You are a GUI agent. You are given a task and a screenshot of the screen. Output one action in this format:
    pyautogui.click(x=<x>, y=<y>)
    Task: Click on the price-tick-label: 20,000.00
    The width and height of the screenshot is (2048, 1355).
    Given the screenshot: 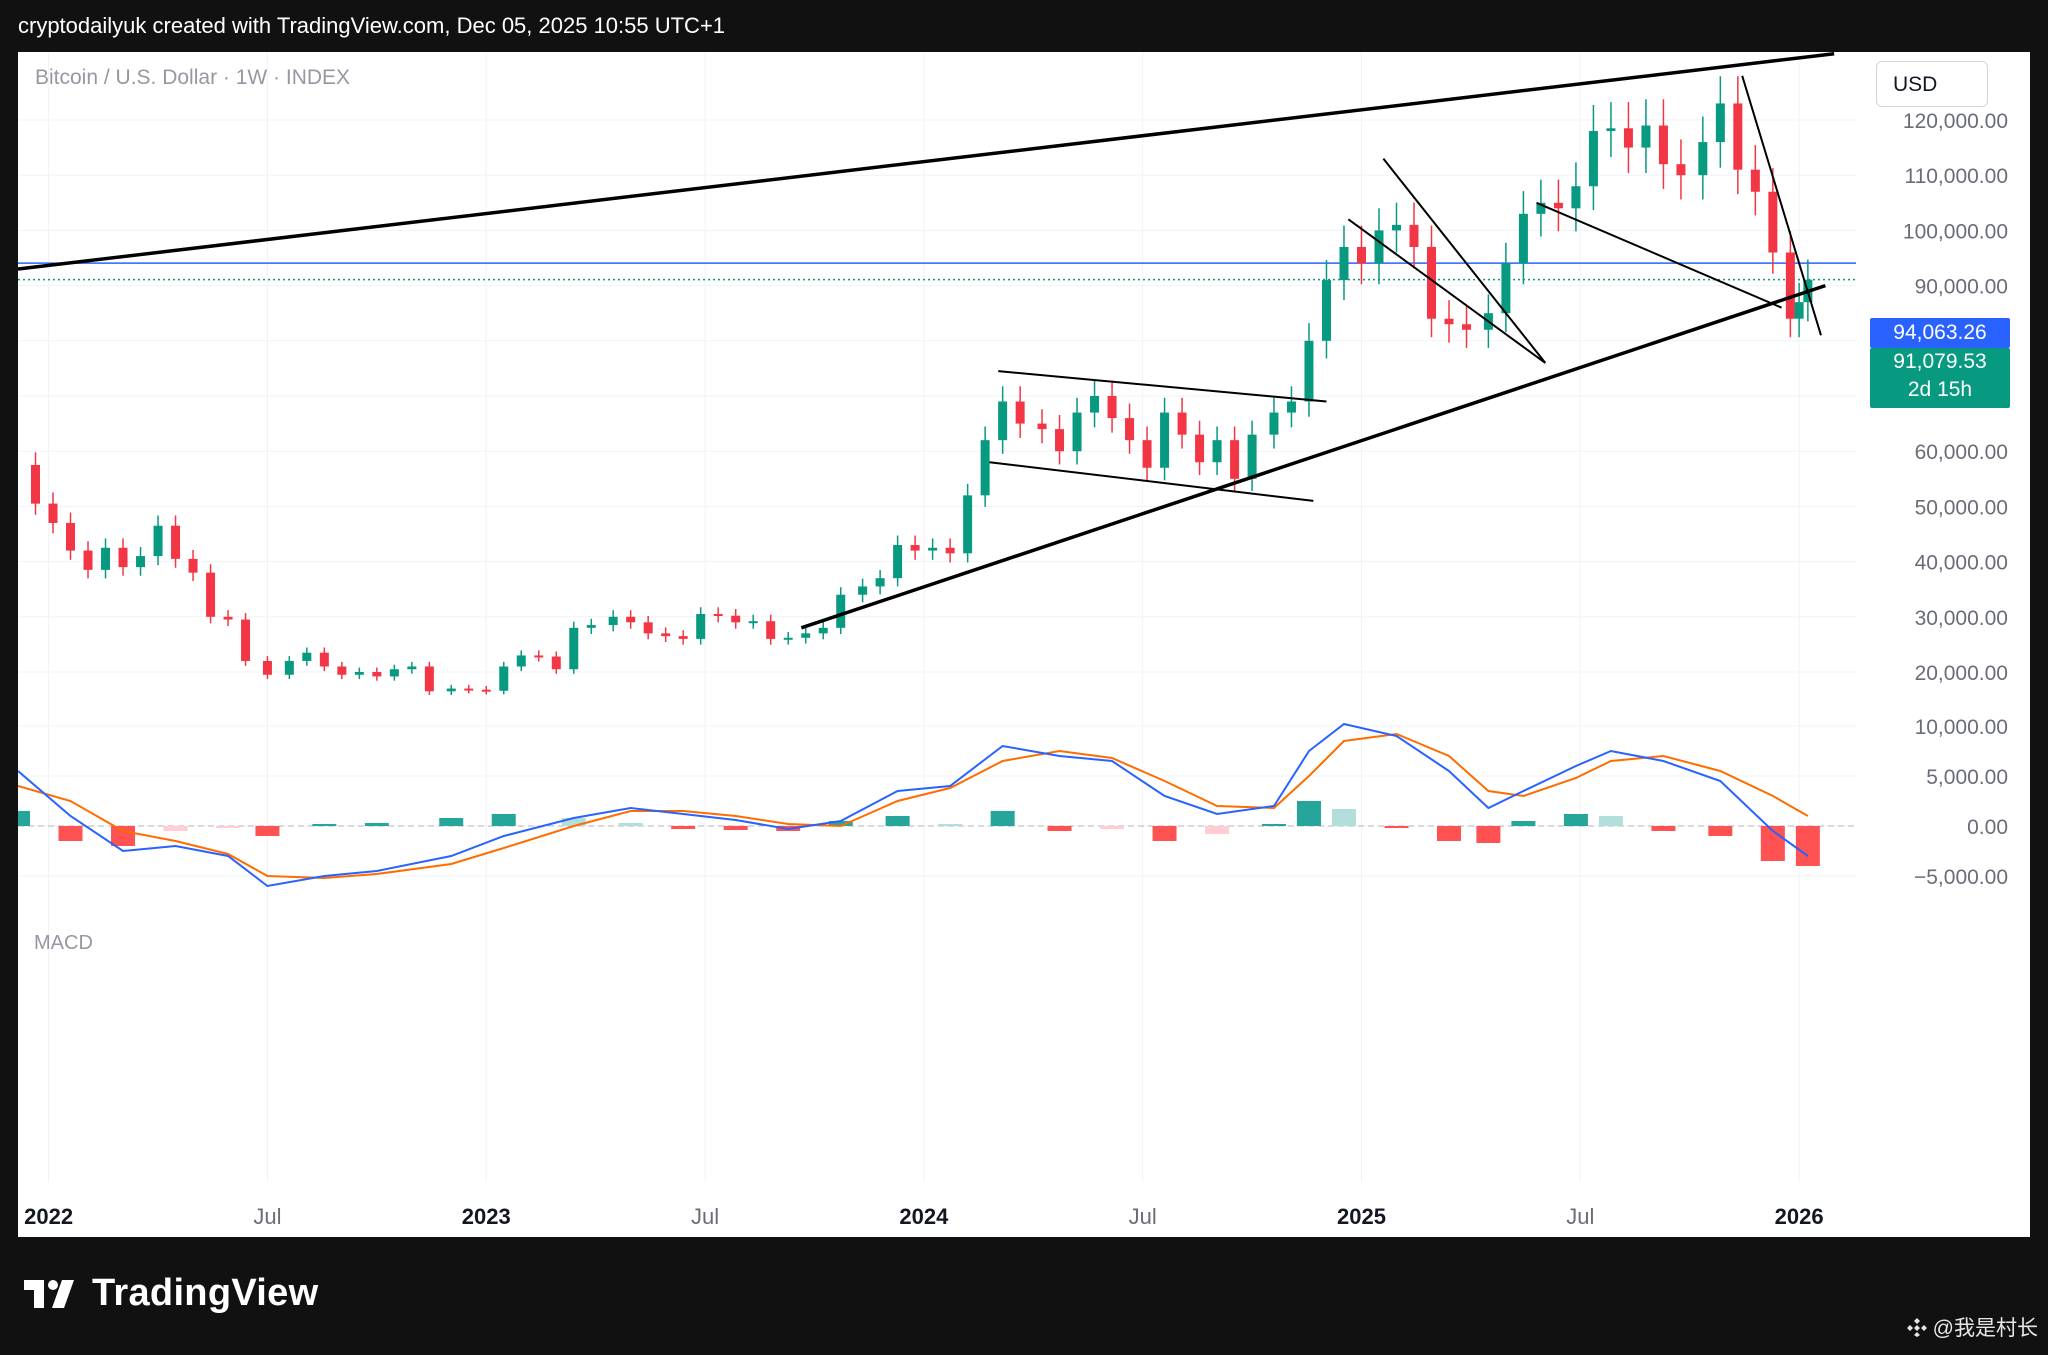 What is the action you would take?
    pyautogui.click(x=1961, y=673)
    